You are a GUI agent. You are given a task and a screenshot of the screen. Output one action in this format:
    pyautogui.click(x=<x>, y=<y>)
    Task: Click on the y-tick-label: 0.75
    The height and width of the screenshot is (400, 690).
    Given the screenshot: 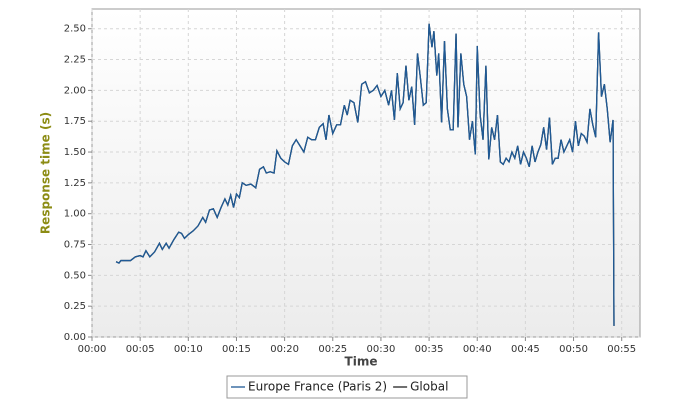 What is the action you would take?
    pyautogui.click(x=75, y=245)
    